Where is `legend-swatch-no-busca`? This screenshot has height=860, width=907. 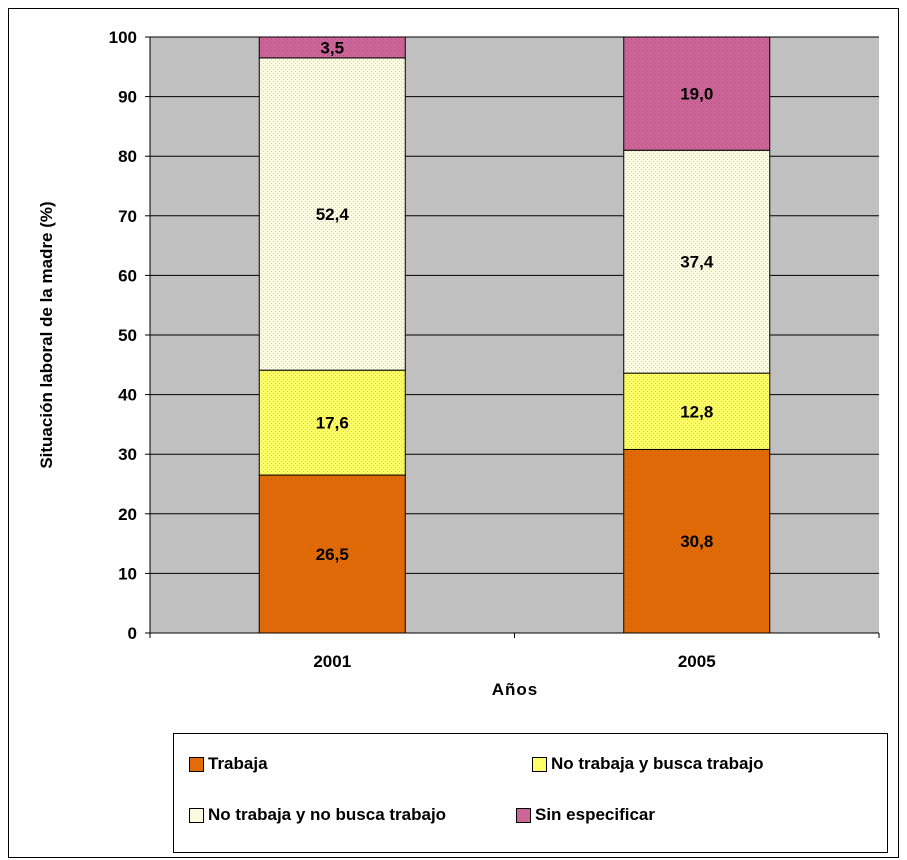
legend-swatch-no-busca is located at coordinates (196, 815).